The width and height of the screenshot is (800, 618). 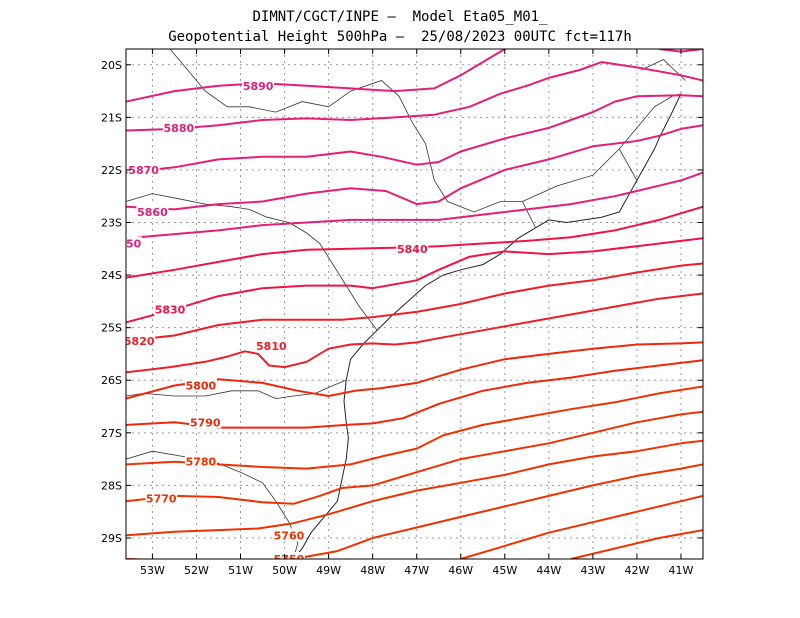 I want to click on lat-tick-label: 29S, so click(x=111, y=538).